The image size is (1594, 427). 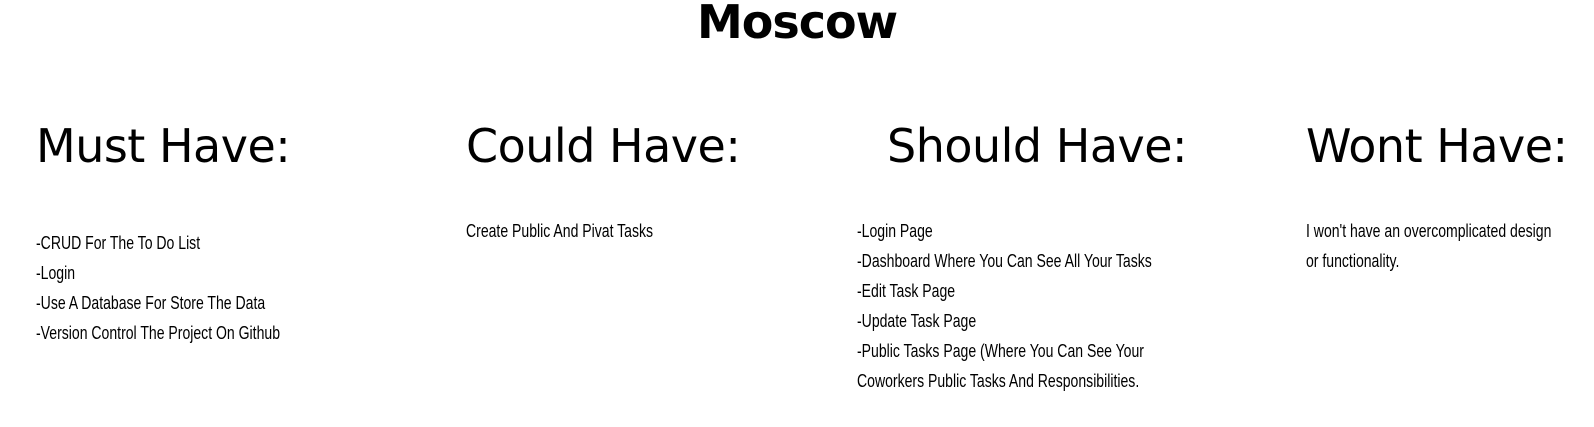 I want to click on page-title: Moscow, so click(x=797, y=24).